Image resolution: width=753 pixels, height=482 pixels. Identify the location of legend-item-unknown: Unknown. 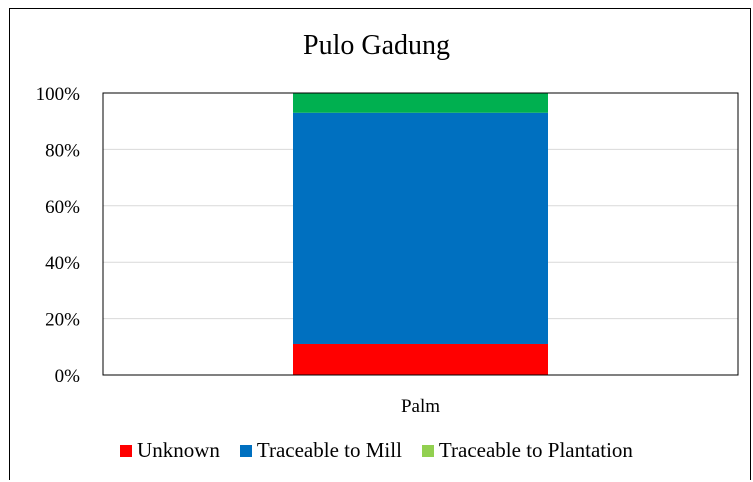
(170, 450).